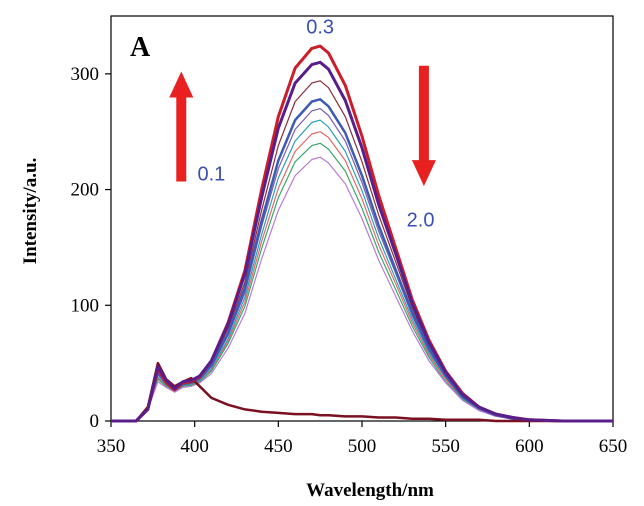 The height and width of the screenshot is (506, 644). I want to click on y-tick-label: 0, so click(95, 421).